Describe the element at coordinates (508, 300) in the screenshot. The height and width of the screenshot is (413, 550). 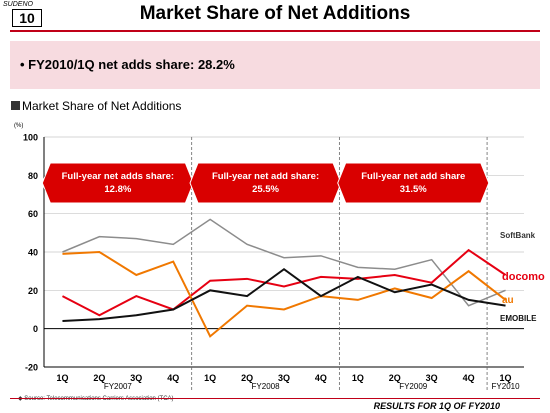
I see `series-label-au: au` at that location.